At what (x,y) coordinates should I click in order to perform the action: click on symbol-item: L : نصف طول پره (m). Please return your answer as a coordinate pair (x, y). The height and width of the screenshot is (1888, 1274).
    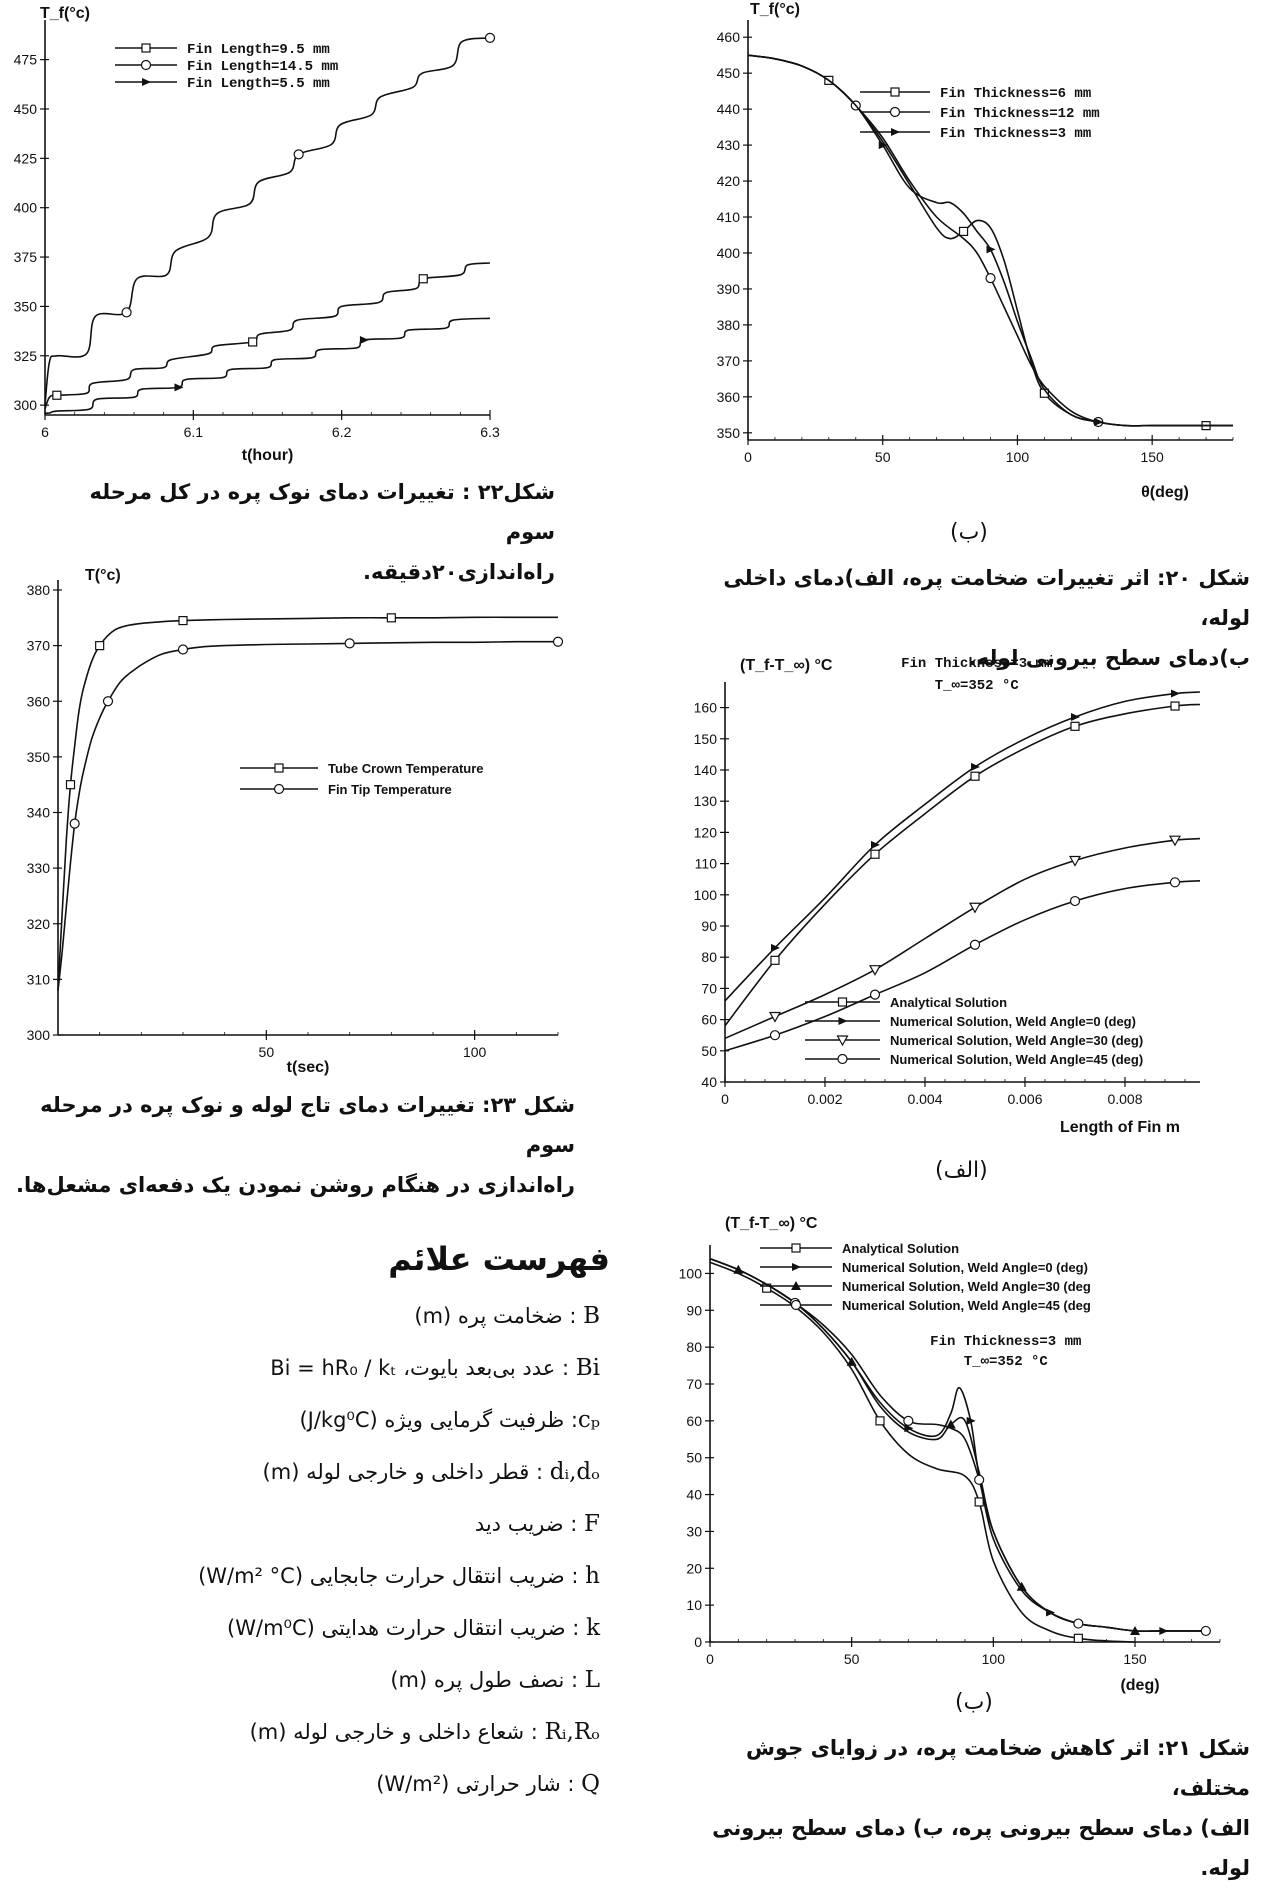
    Looking at the image, I should click on (330, 1680).